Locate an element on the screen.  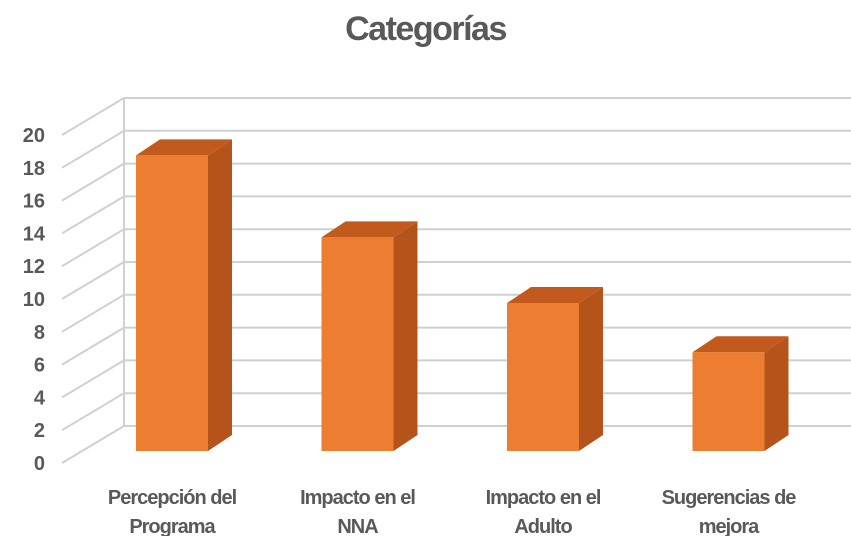
y-tick-label: 12 is located at coordinates (34, 267).